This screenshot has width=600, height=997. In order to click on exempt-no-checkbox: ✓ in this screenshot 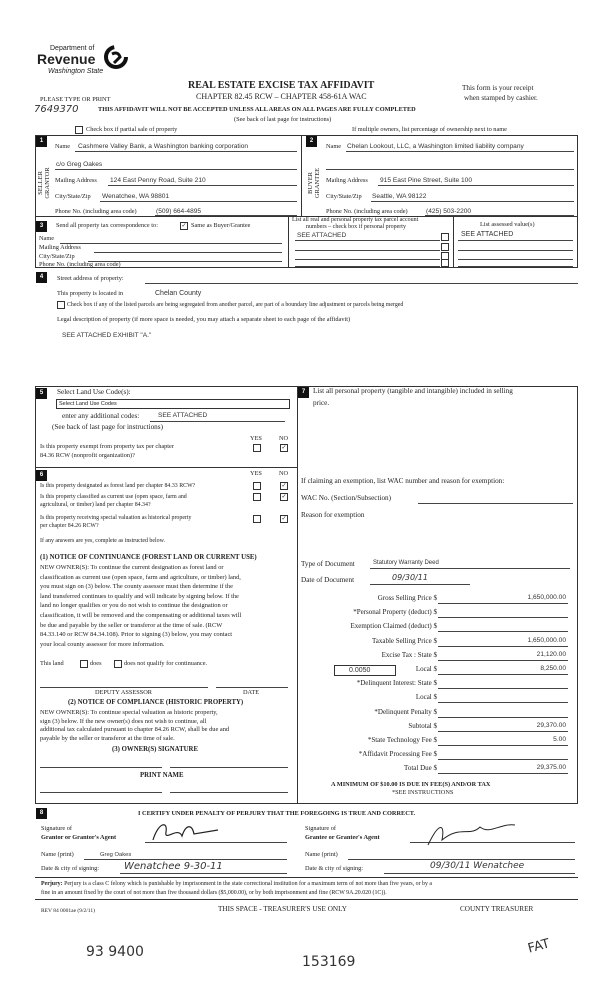, I will do `click(284, 448)`.